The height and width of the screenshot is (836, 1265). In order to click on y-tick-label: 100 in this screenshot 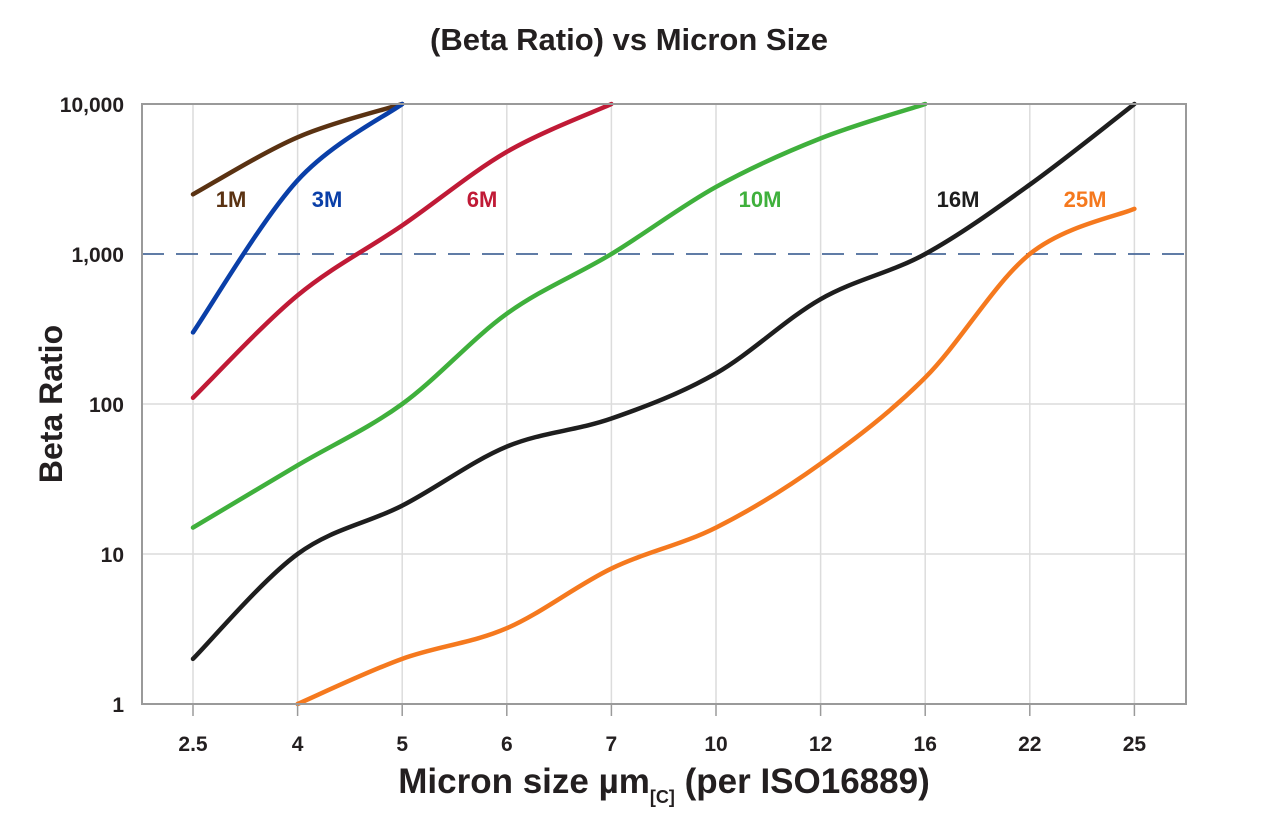, I will do `click(106, 405)`.